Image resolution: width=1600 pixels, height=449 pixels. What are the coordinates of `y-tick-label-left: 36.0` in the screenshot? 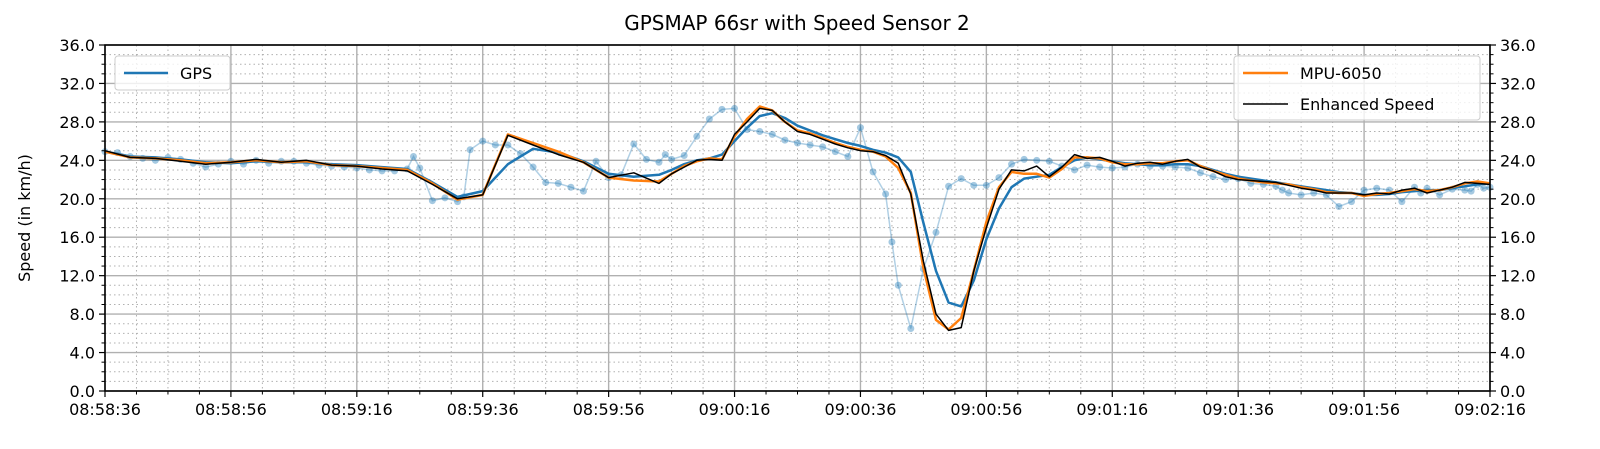 It's located at (77, 45).